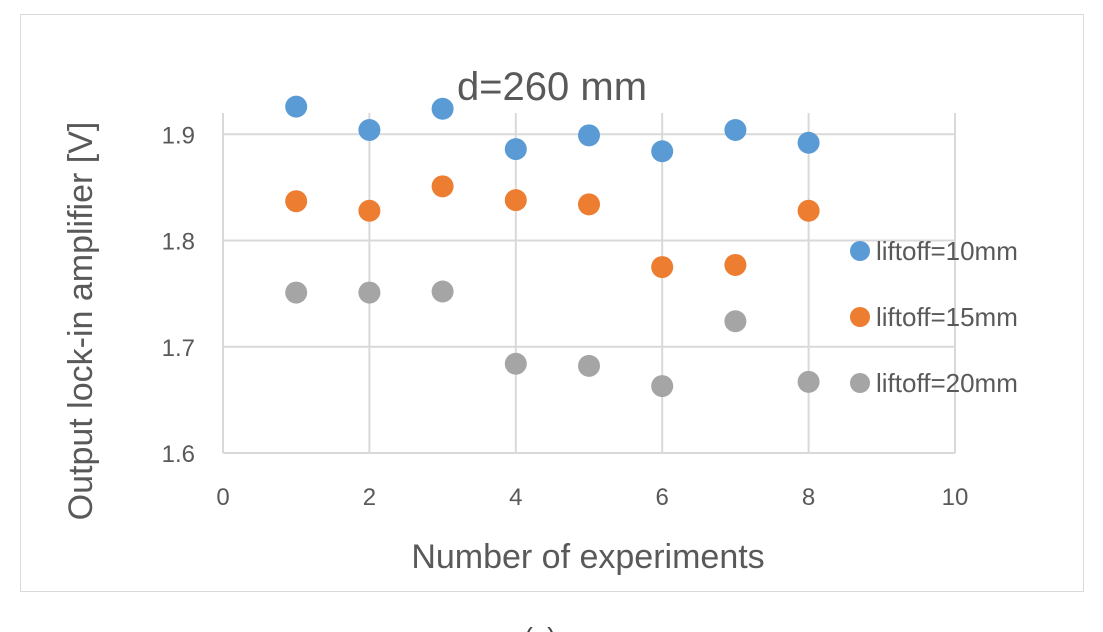 The width and height of the screenshot is (1103, 632). What do you see at coordinates (947, 383) in the screenshot?
I see `legend-label: liftoff=20mm` at bounding box center [947, 383].